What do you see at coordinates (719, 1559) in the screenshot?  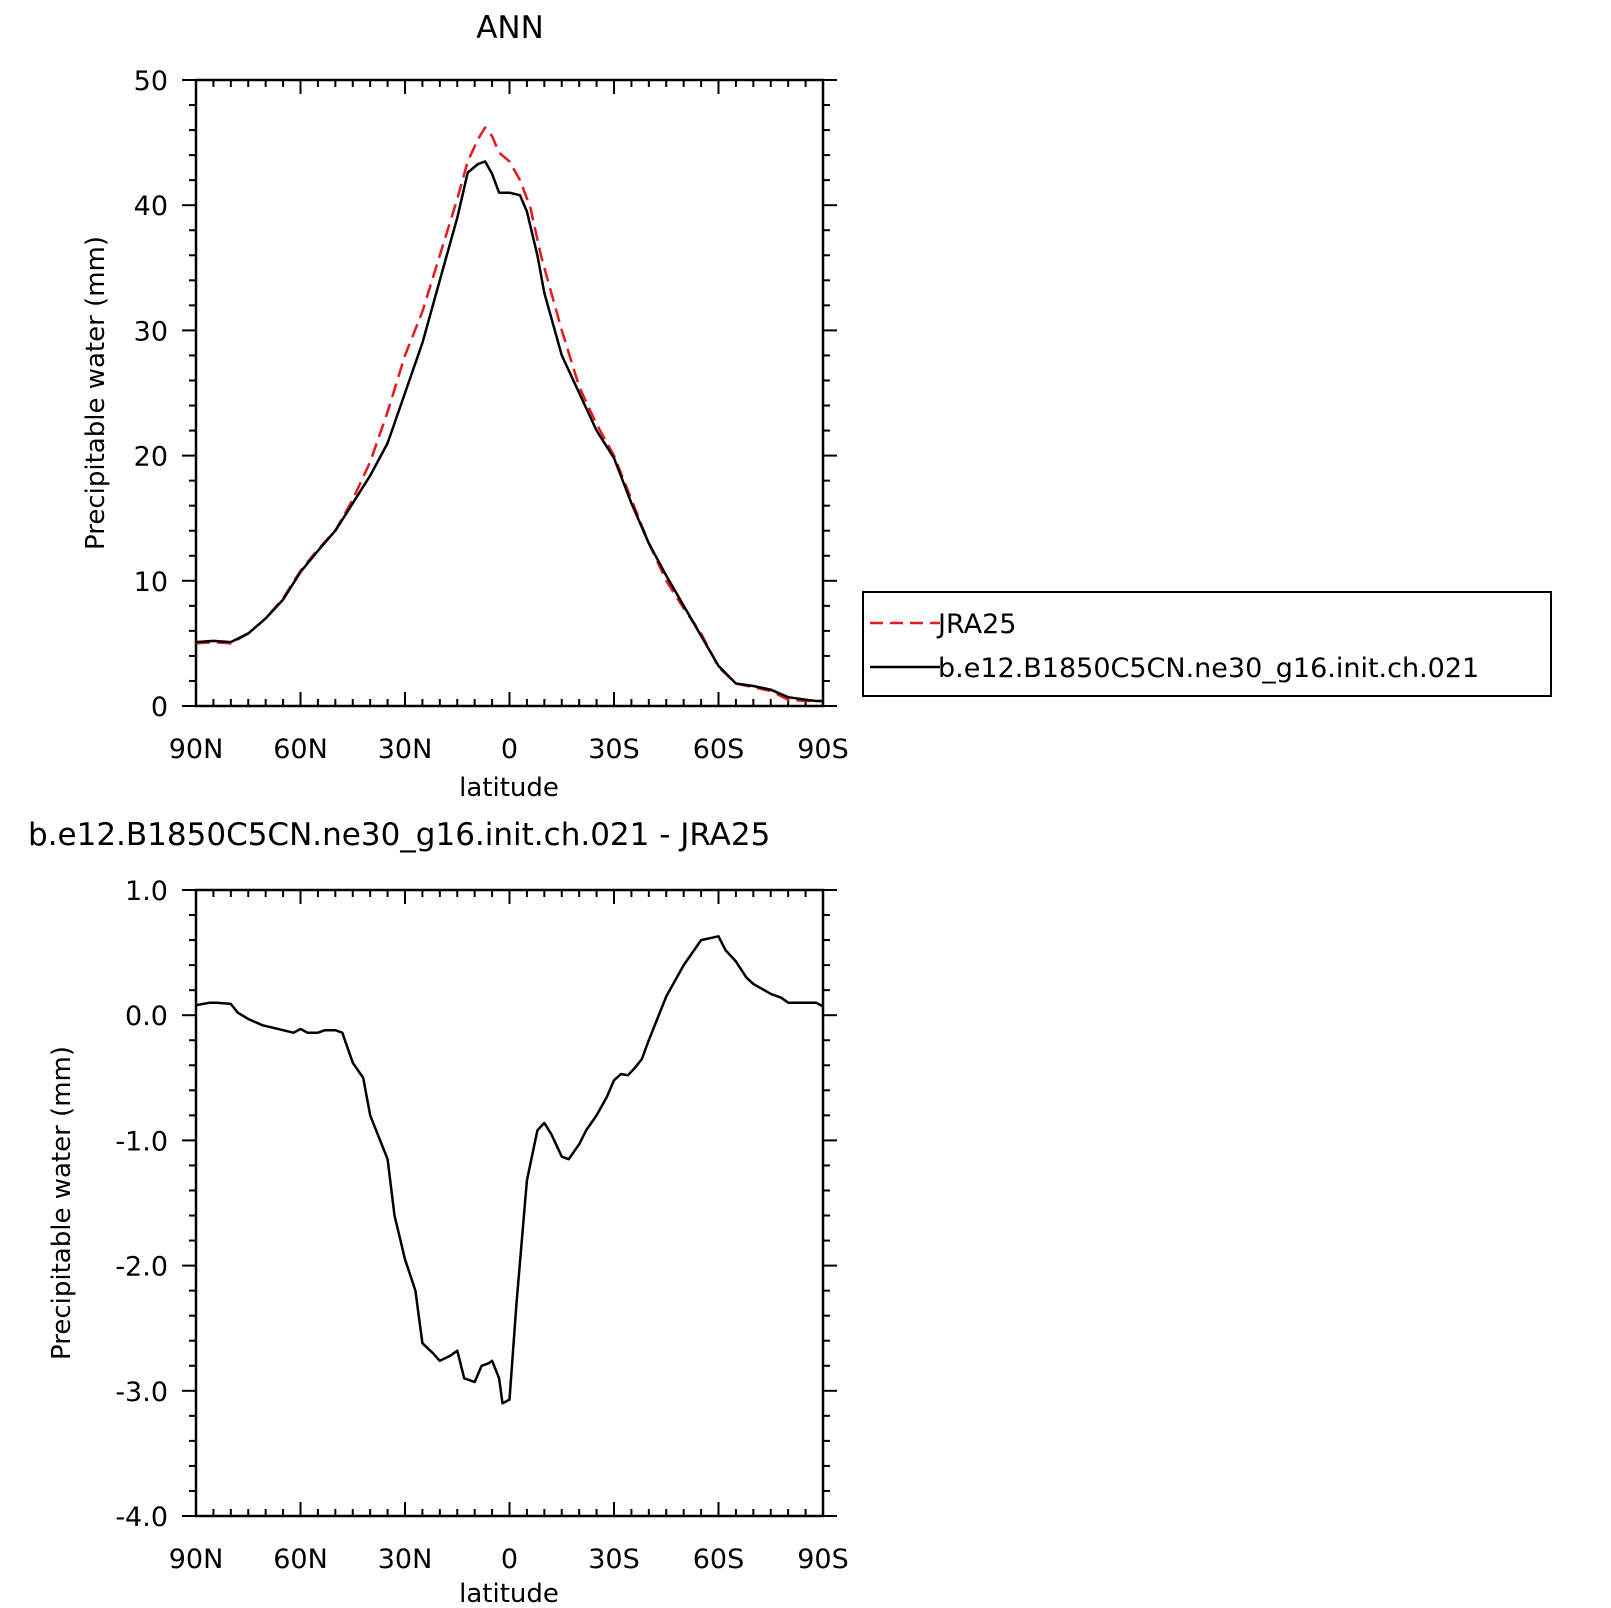 I see `bottom-x-tick-label: 60S` at bounding box center [719, 1559].